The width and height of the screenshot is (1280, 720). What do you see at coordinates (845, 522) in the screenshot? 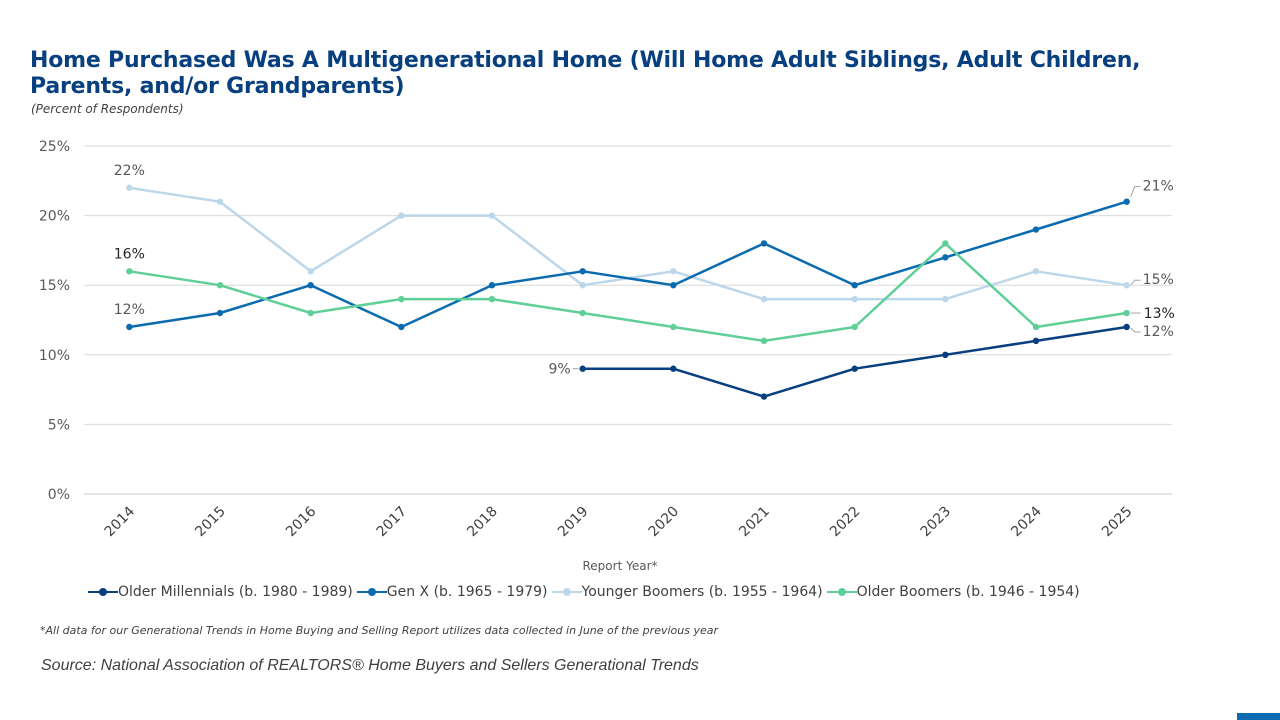
I see `x-tick-label: 2022` at bounding box center [845, 522].